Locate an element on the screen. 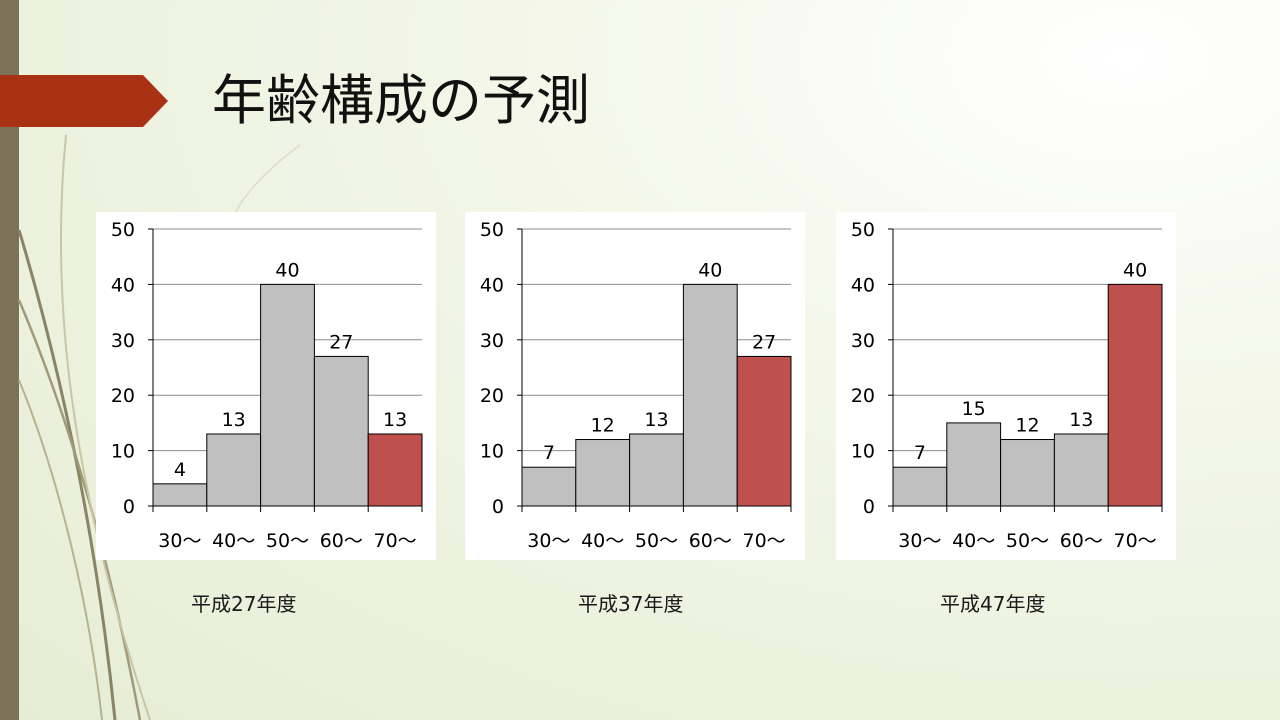 This screenshot has height=720, width=1280. slide-title: 年齢構成の予測 is located at coordinates (401, 100).